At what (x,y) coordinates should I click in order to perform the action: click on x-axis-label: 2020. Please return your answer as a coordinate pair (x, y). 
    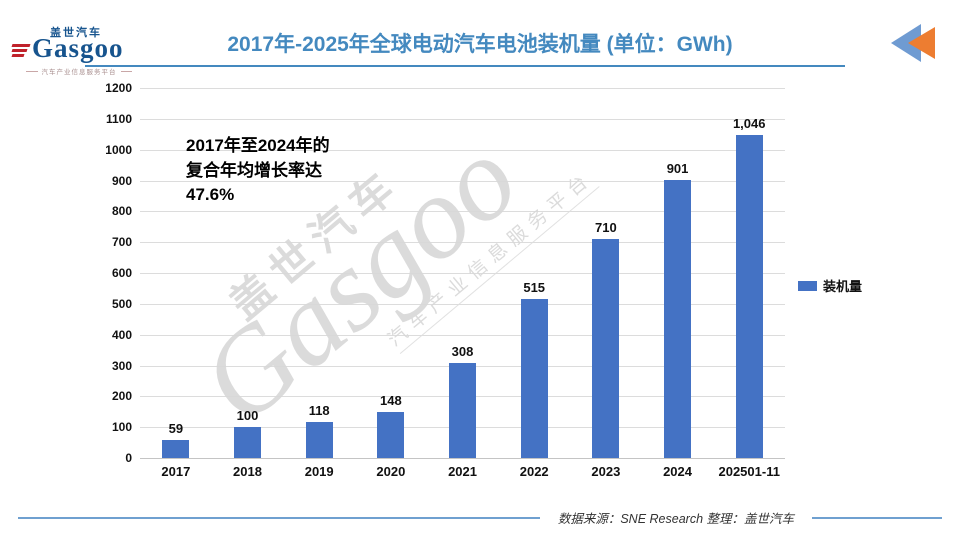
    Looking at the image, I should click on (391, 471).